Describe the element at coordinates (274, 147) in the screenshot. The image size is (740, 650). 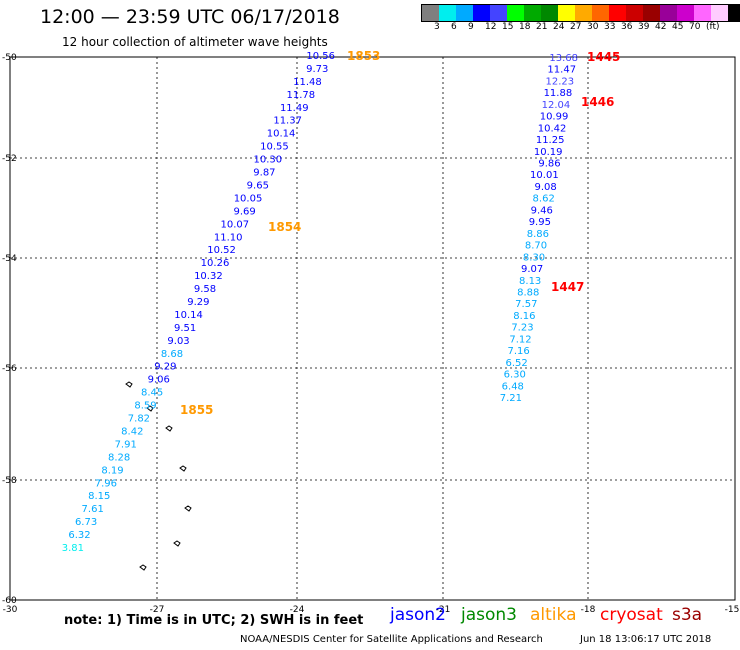
I see `wave-height-label: 10.55` at that location.